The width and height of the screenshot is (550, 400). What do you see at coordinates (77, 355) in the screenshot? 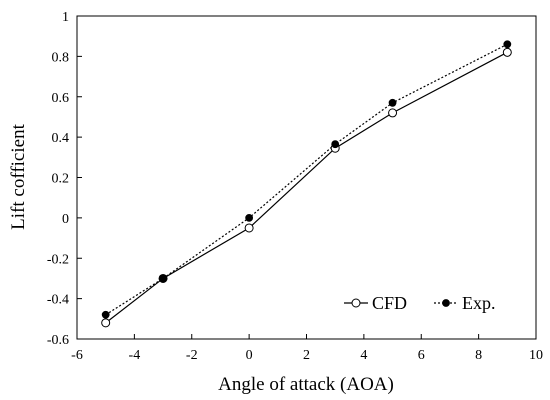
I see `x-tick-label: -6` at bounding box center [77, 355].